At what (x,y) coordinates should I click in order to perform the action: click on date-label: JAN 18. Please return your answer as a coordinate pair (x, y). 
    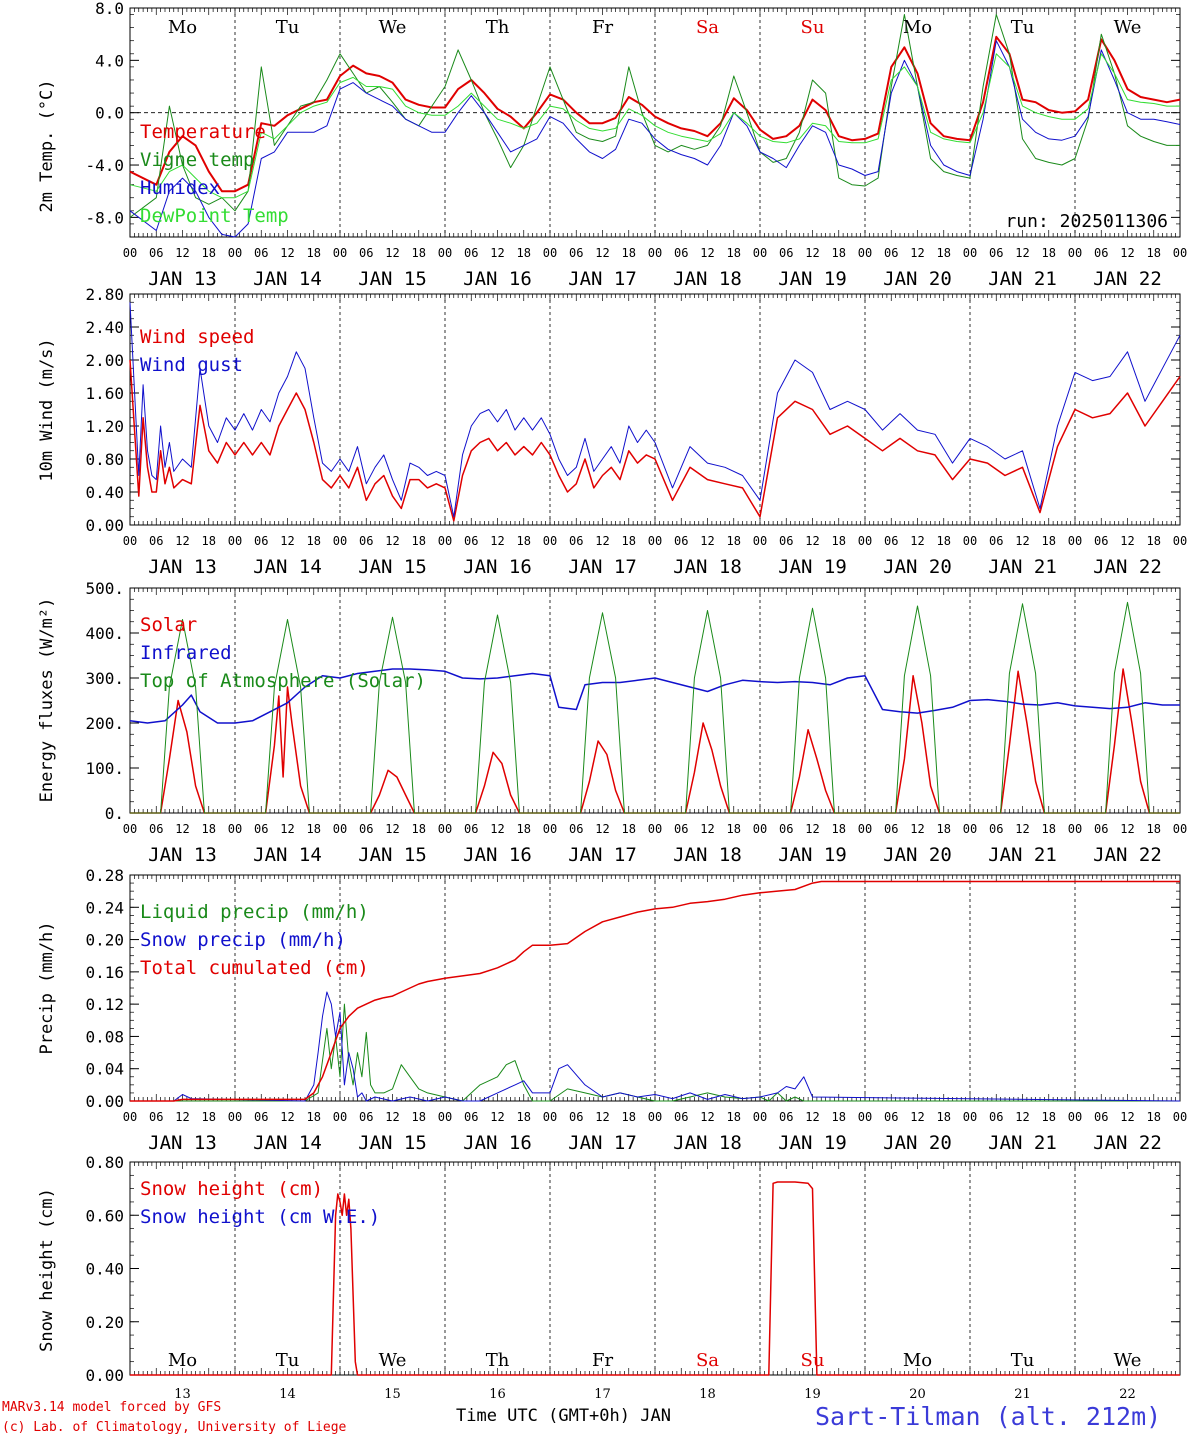
    Looking at the image, I should click on (707, 567).